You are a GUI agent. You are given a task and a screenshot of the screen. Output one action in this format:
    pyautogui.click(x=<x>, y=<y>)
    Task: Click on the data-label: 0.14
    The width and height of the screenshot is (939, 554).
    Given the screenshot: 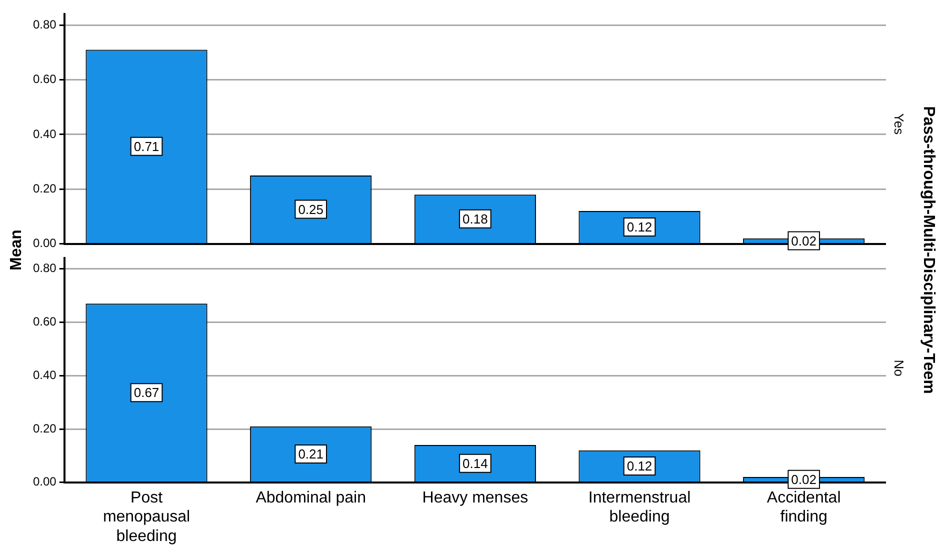 What is the action you would take?
    pyautogui.click(x=475, y=463)
    